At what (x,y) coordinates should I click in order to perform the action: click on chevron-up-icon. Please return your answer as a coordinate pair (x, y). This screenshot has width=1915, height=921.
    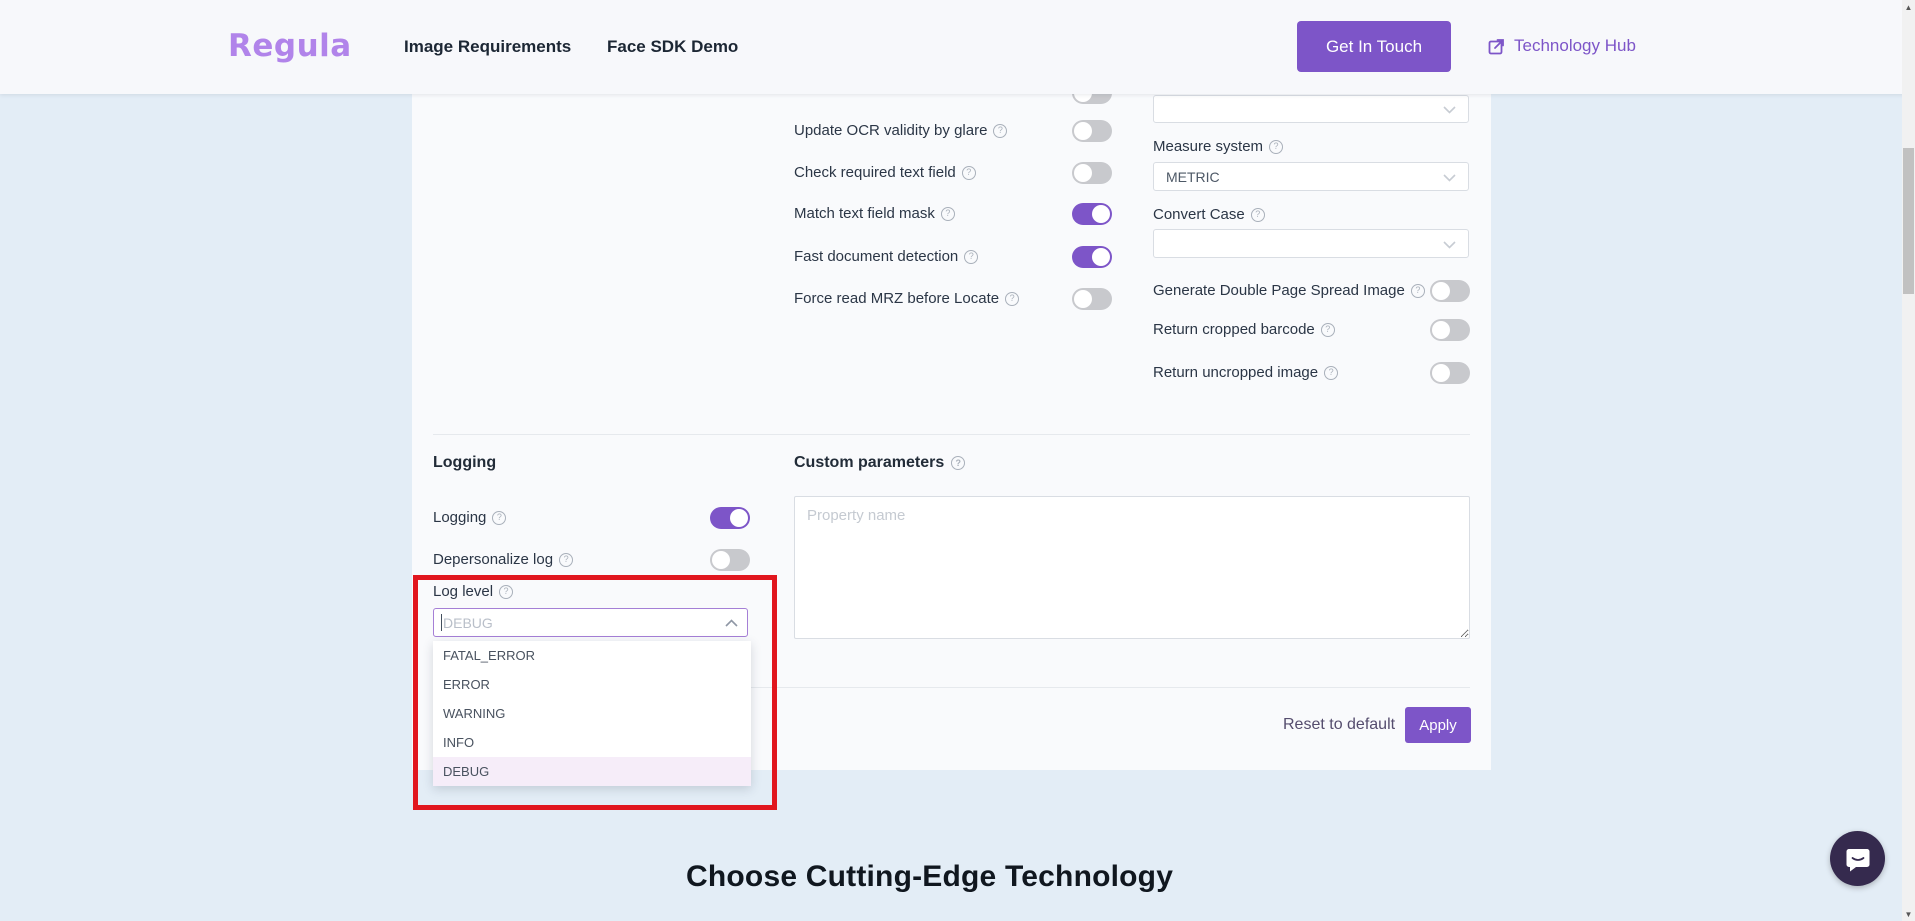
    Looking at the image, I should click on (731, 623).